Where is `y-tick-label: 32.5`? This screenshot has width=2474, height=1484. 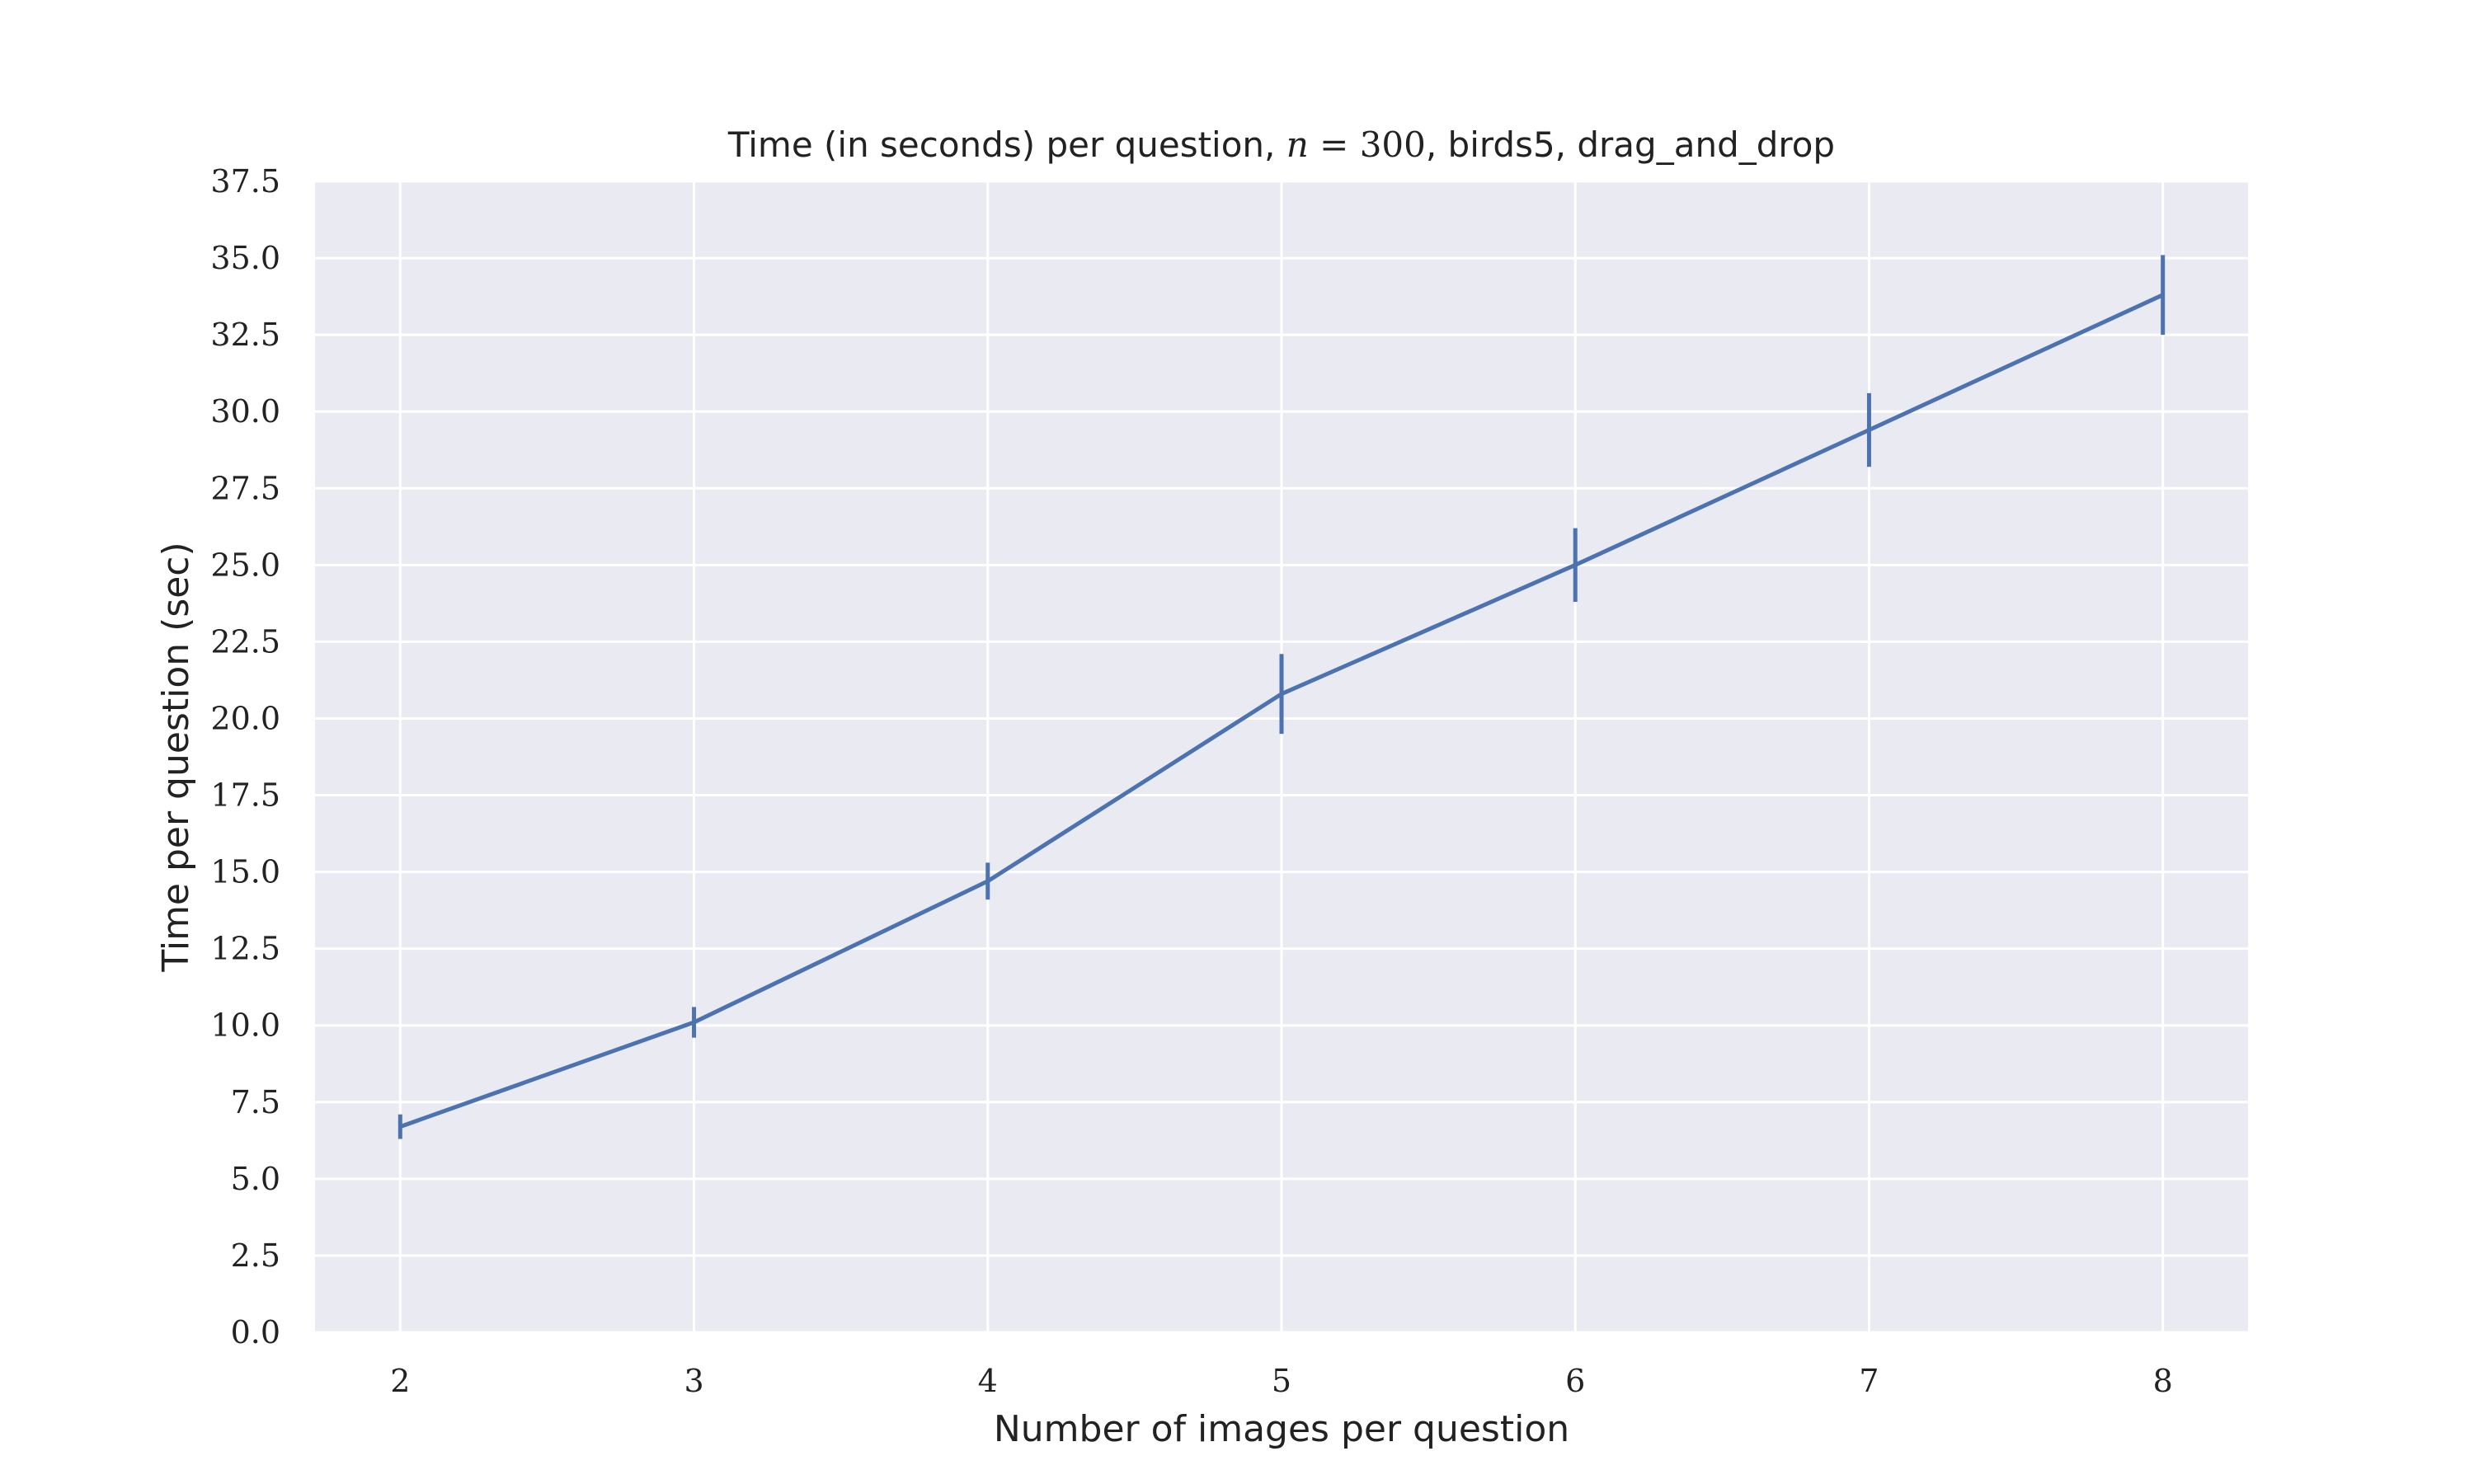
y-tick-label: 32.5 is located at coordinates (245, 335).